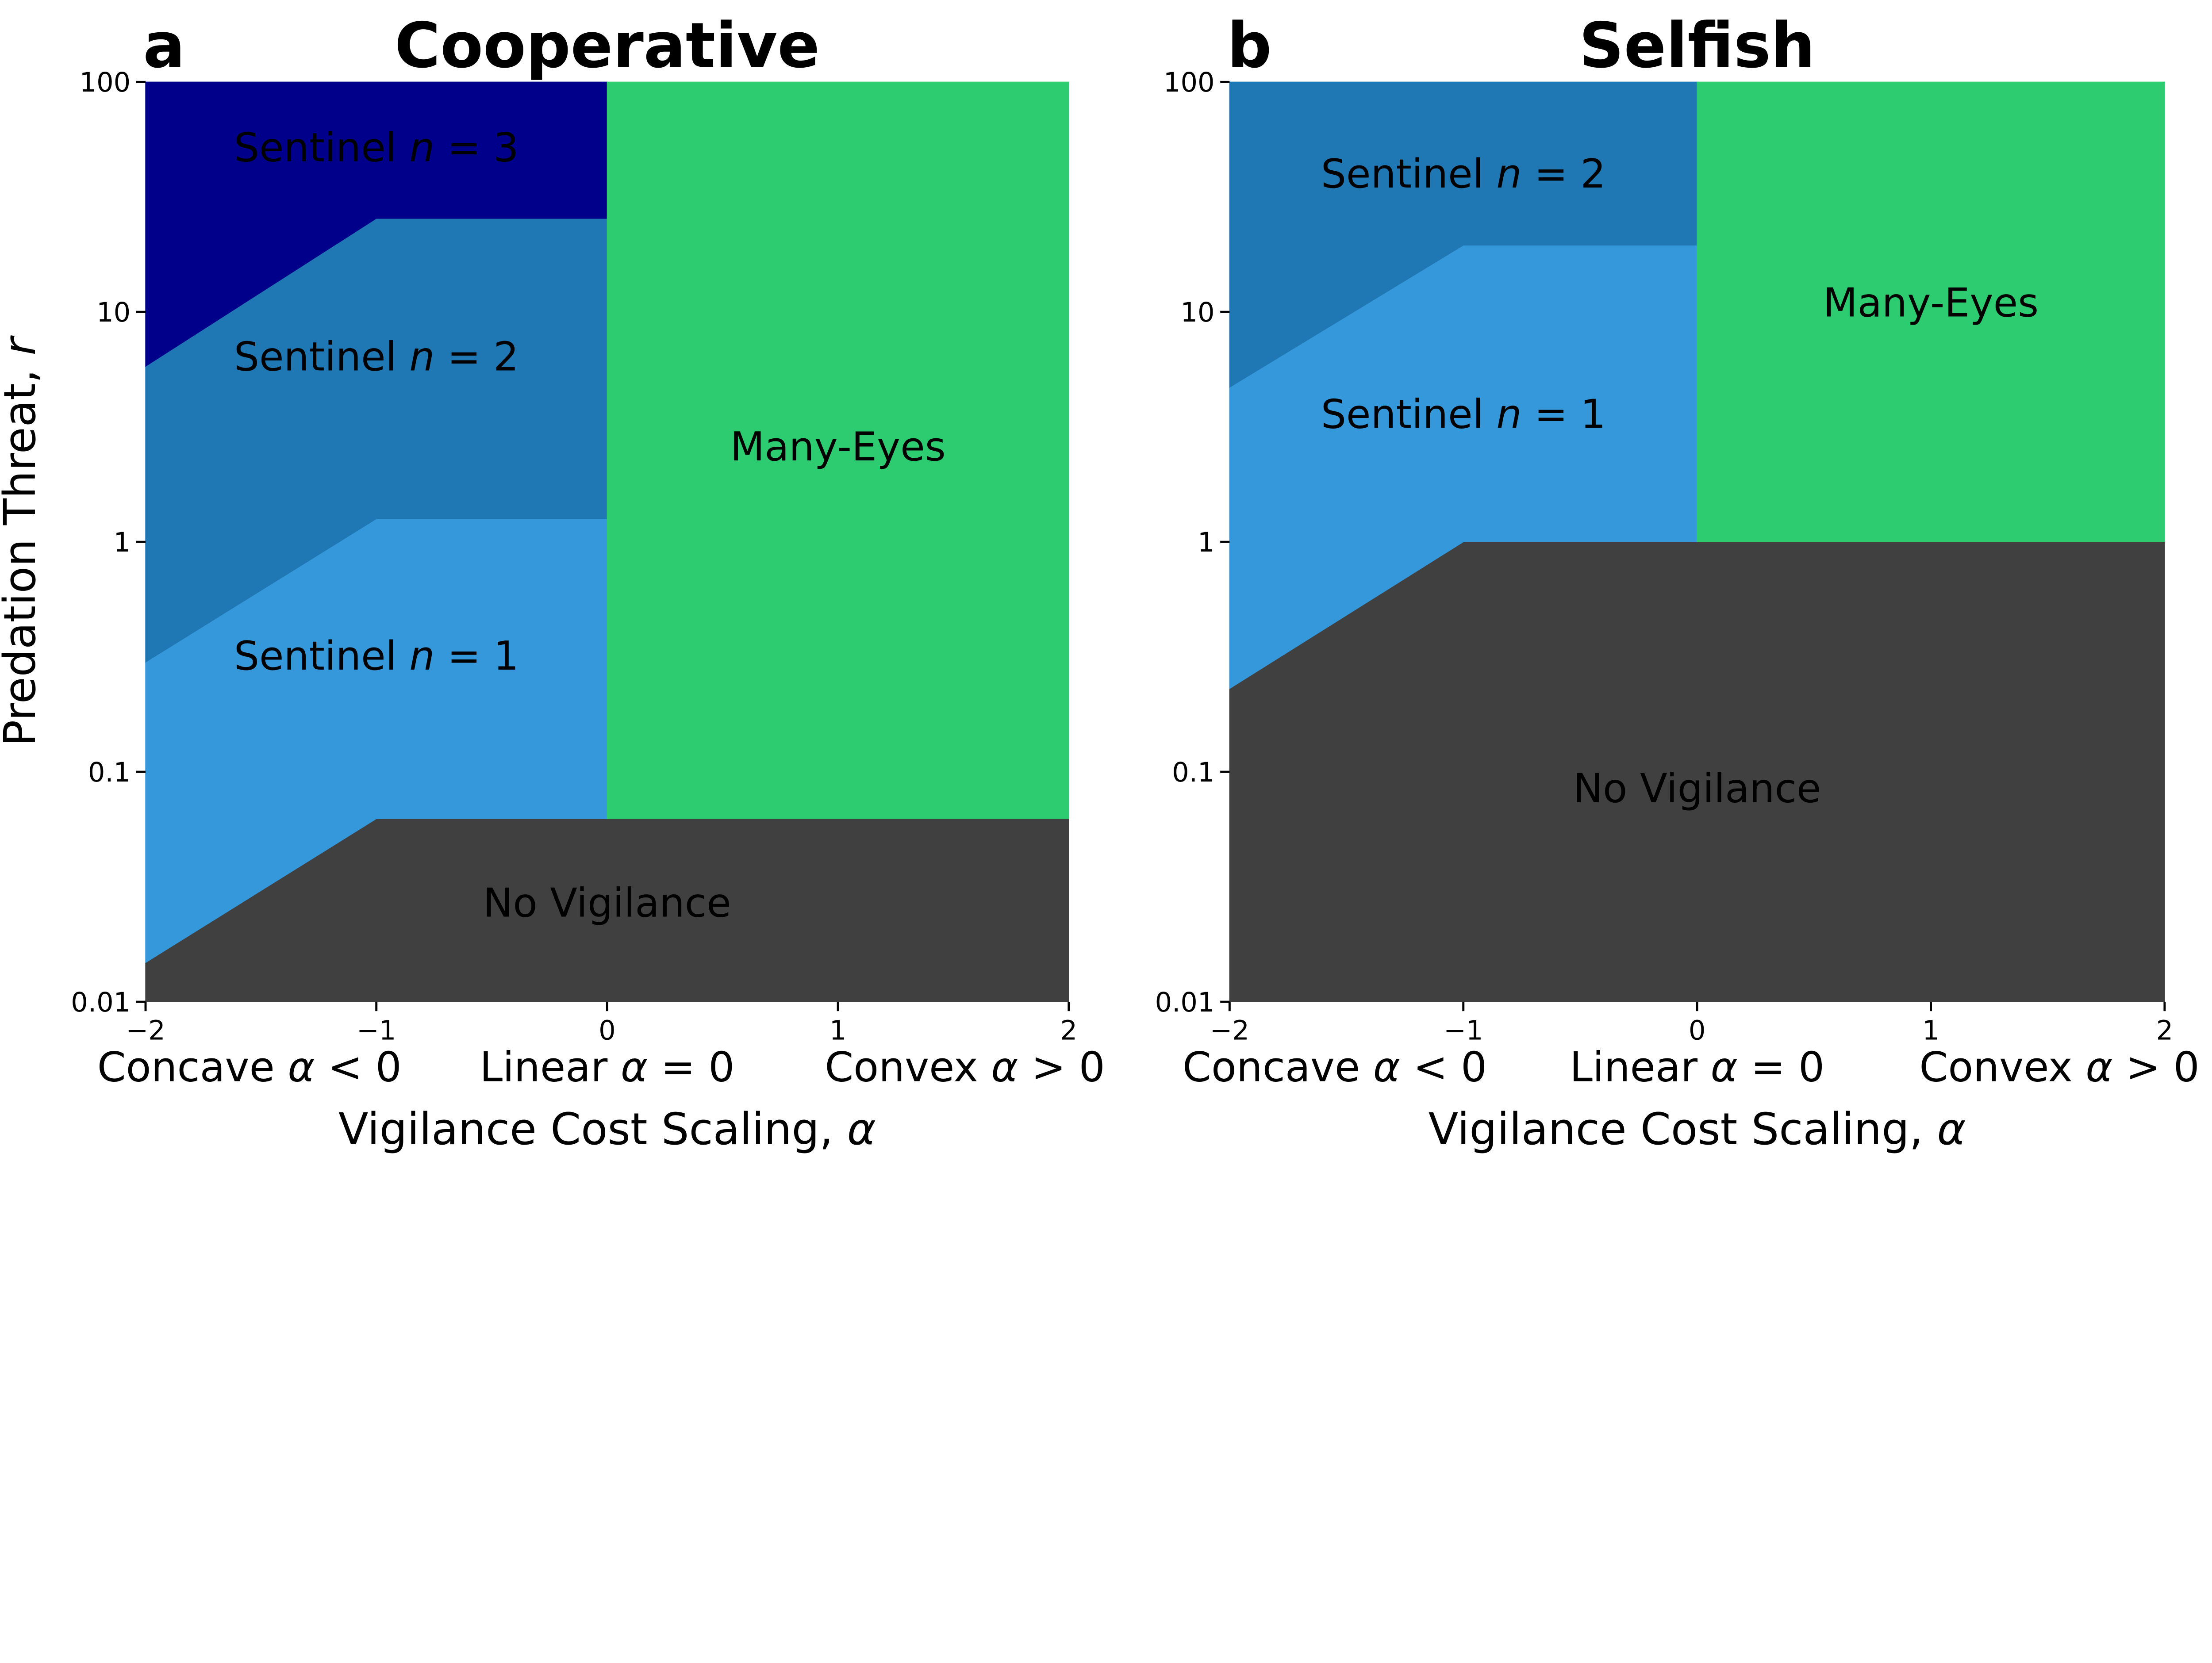  What do you see at coordinates (377, 148) in the screenshot?
I see `region-label-sentinel-n3: Sentinel n = 3` at bounding box center [377, 148].